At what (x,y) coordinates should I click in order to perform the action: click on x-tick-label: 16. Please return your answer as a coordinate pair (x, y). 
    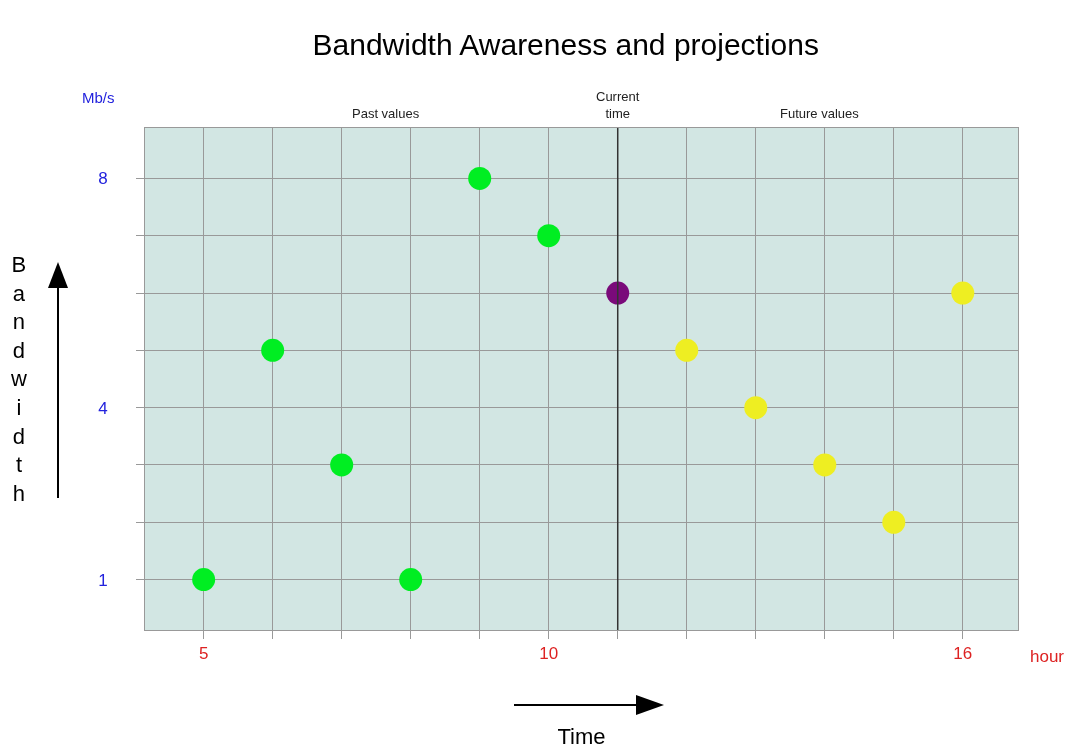
    Looking at the image, I should click on (963, 654).